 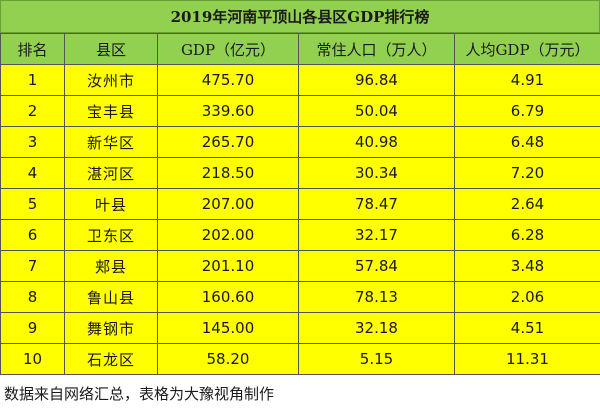 What do you see at coordinates (32, 80) in the screenshot?
I see `cell-rank: 1` at bounding box center [32, 80].